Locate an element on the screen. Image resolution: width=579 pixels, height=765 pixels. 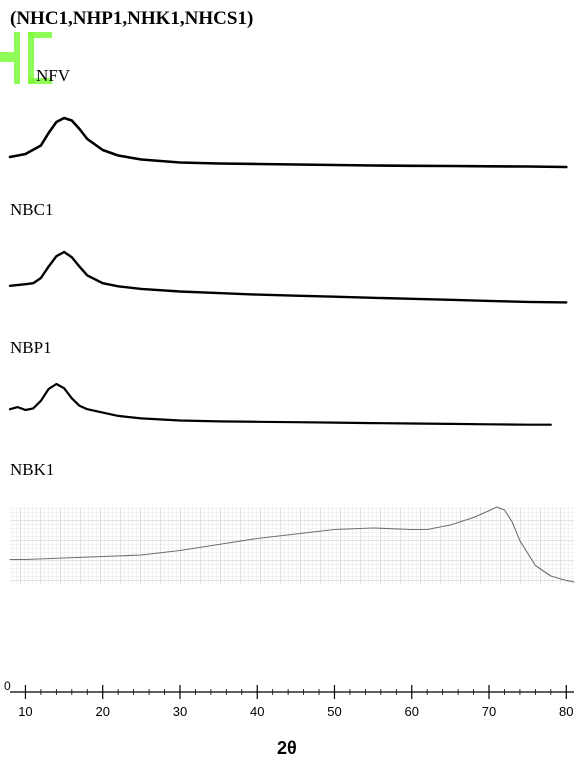
axis-tick-label: 50 is located at coordinates (334, 711).